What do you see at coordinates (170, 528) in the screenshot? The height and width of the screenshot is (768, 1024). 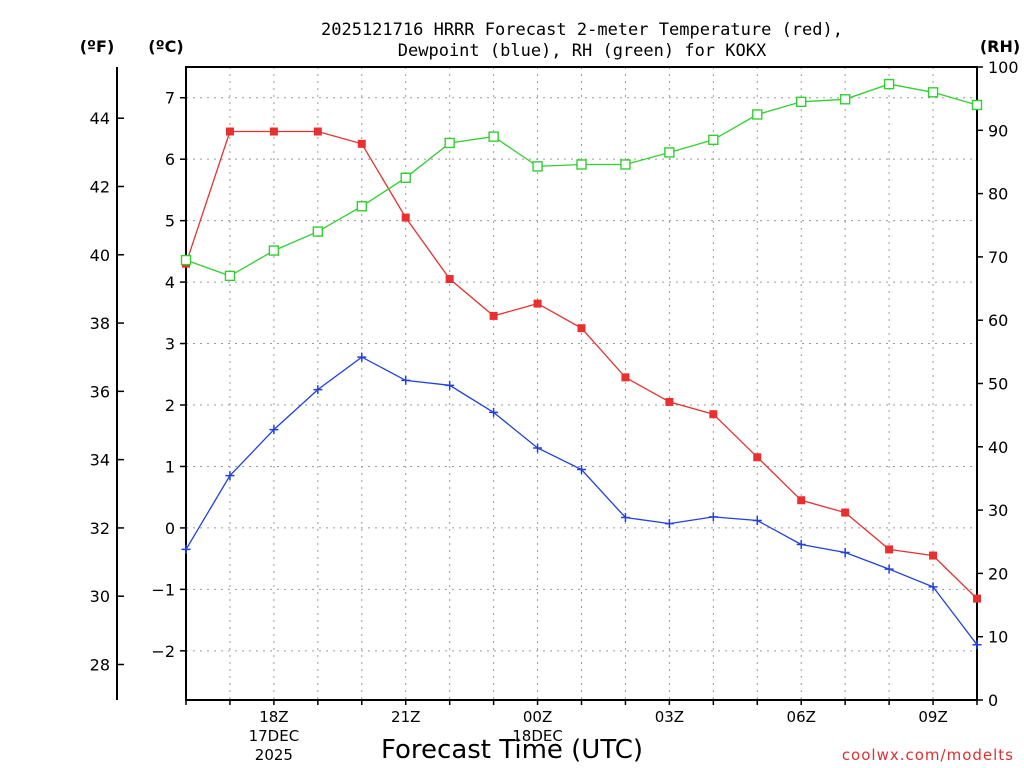 I see `celsius-tick-label: 0` at bounding box center [170, 528].